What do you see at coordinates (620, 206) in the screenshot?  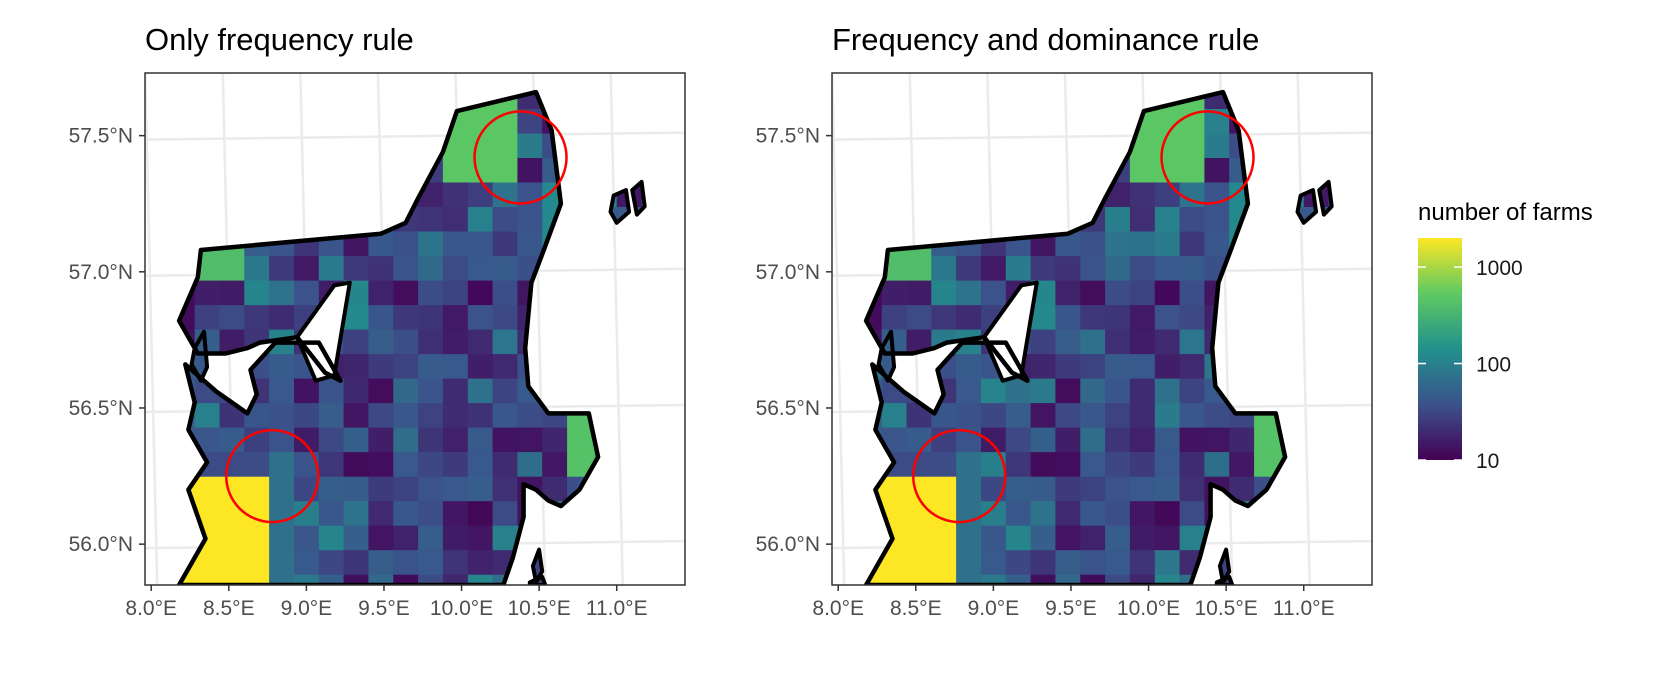 I see `island-outline` at bounding box center [620, 206].